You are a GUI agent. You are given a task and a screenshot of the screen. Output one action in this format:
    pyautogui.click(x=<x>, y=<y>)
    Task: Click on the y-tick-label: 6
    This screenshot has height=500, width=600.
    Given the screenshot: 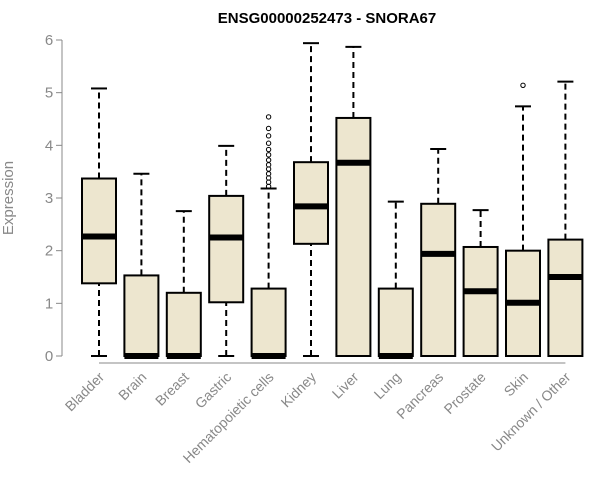 What is the action you would take?
    pyautogui.click(x=49, y=40)
    